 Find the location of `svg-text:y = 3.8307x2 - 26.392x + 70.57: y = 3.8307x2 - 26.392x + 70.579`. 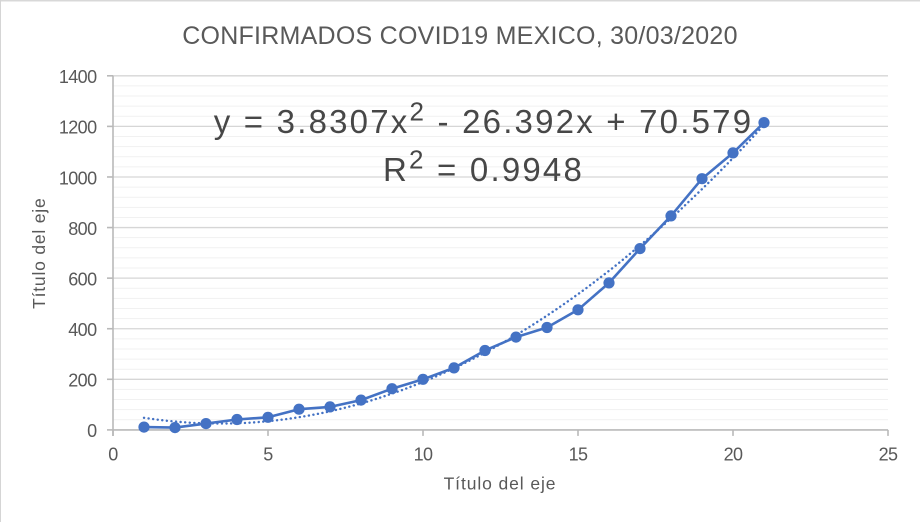

svg-text:y = 3.8307x2 - 26.392x + 70.57: y = 3.8307x2 - 26.392x + 70.579 is located at coordinates (484, 118).